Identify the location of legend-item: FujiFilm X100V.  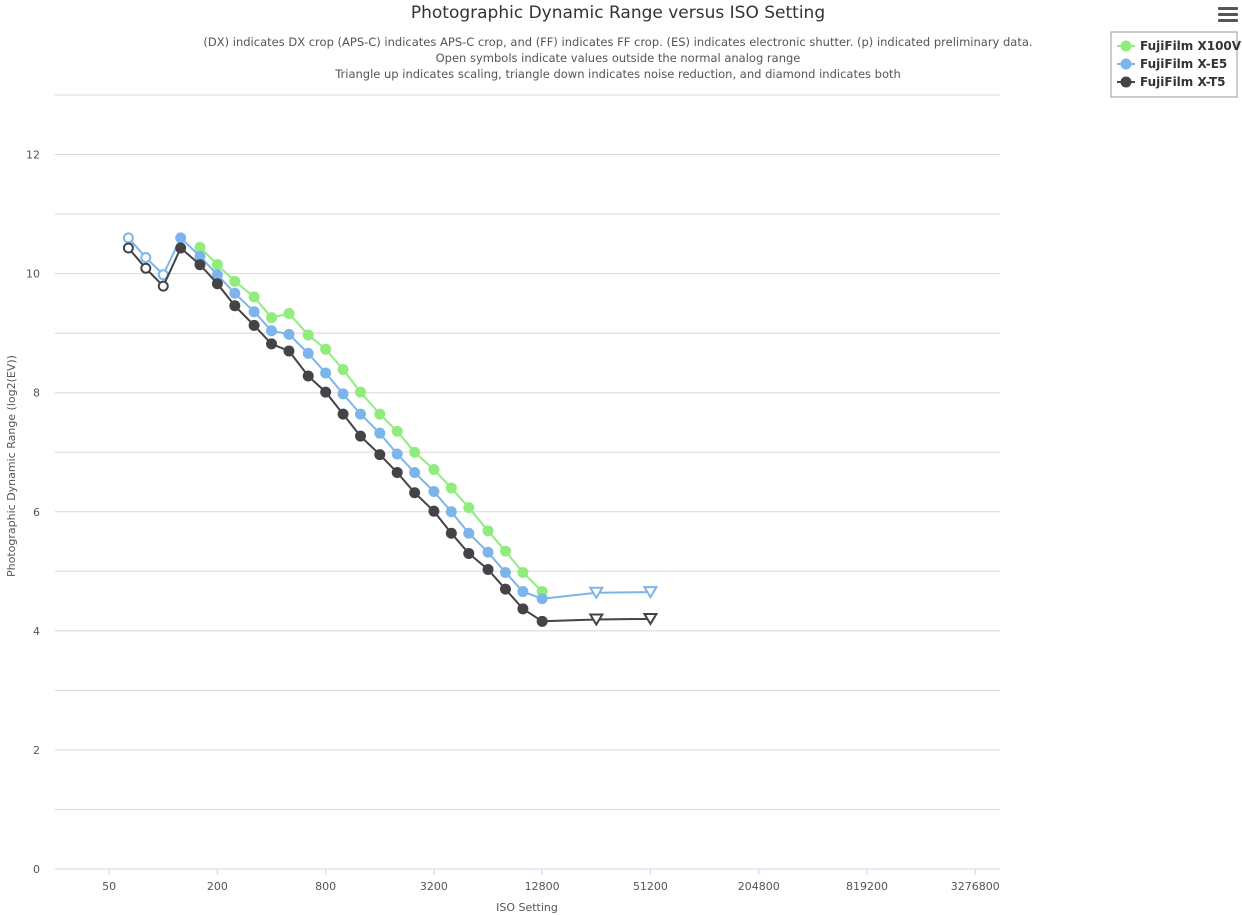
(1179, 46).